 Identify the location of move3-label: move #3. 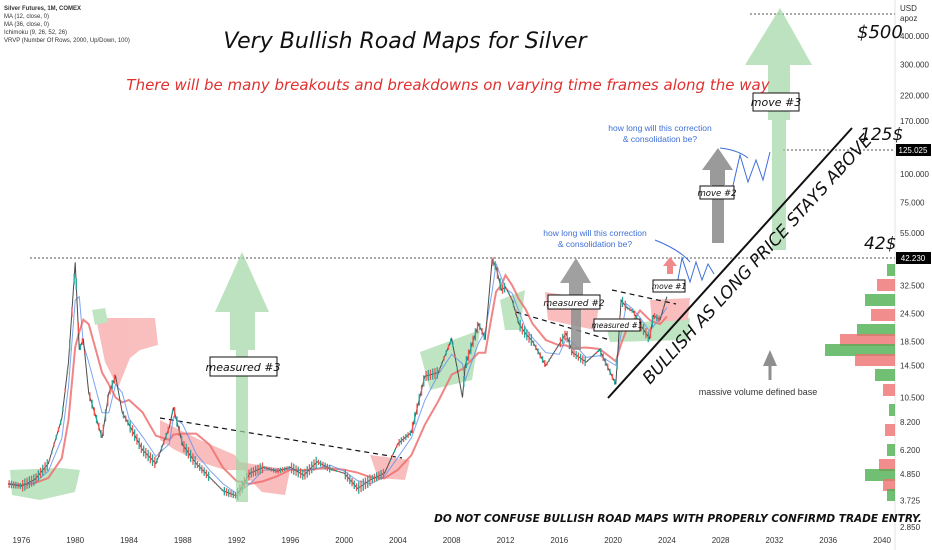
(776, 102).